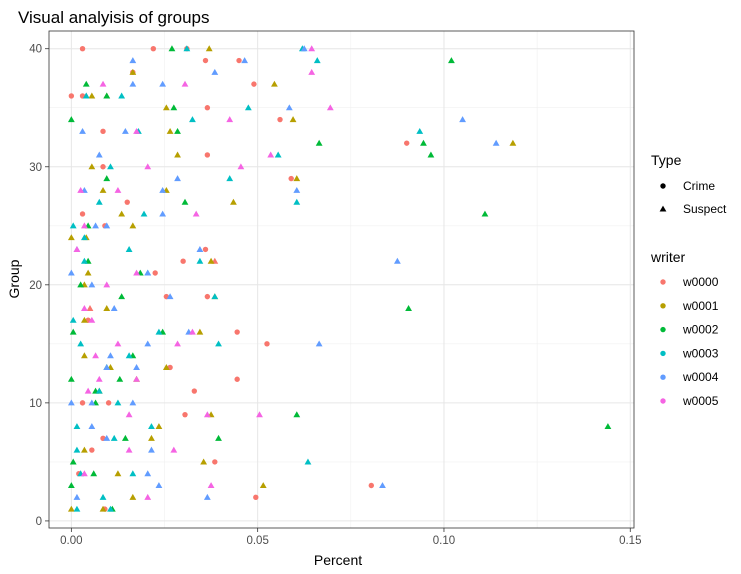 The height and width of the screenshot is (574, 741). What do you see at coordinates (663, 377) in the screenshot?
I see `legend-key-w0004` at bounding box center [663, 377].